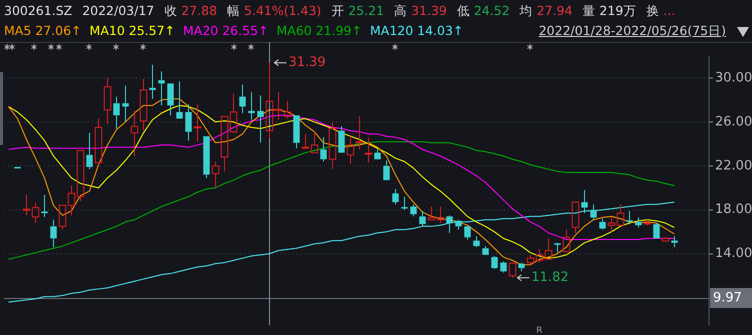  What do you see at coordinates (319, 30) in the screenshot?
I see `text: MA60 21.99↑` at bounding box center [319, 30].